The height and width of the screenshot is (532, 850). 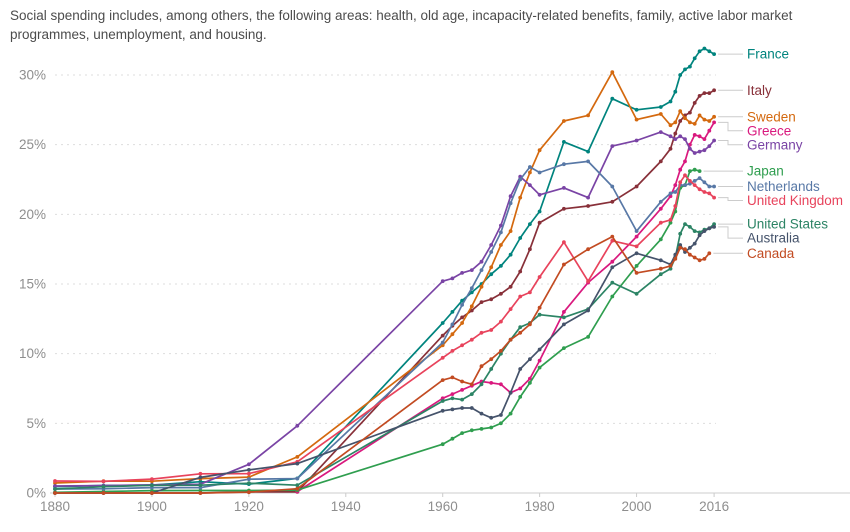 I want to click on label-connector-australia, so click(x=730, y=232).